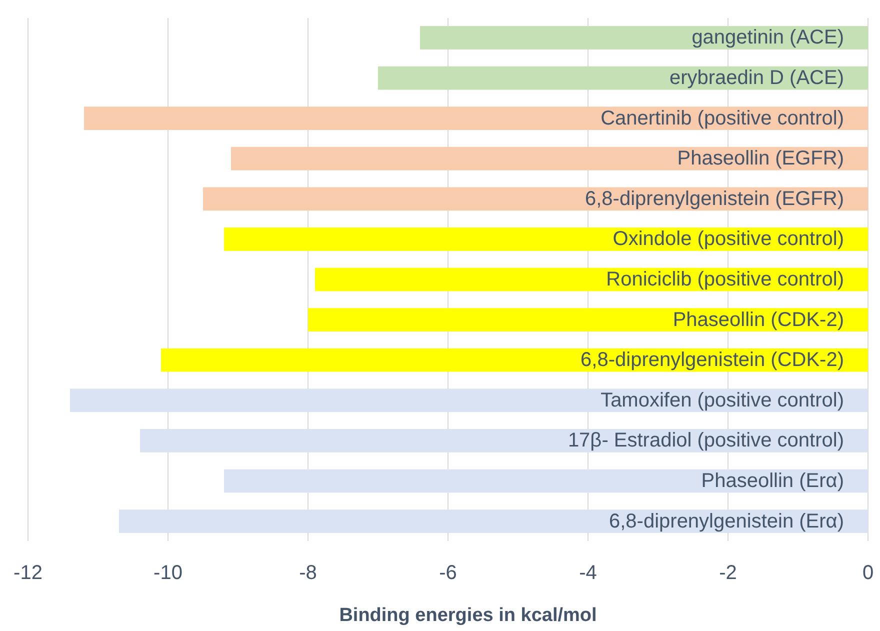 The width and height of the screenshot is (880, 631). I want to click on y-tick-label: 6,8-diprenylgenistein (EGFR), so click(714, 199).